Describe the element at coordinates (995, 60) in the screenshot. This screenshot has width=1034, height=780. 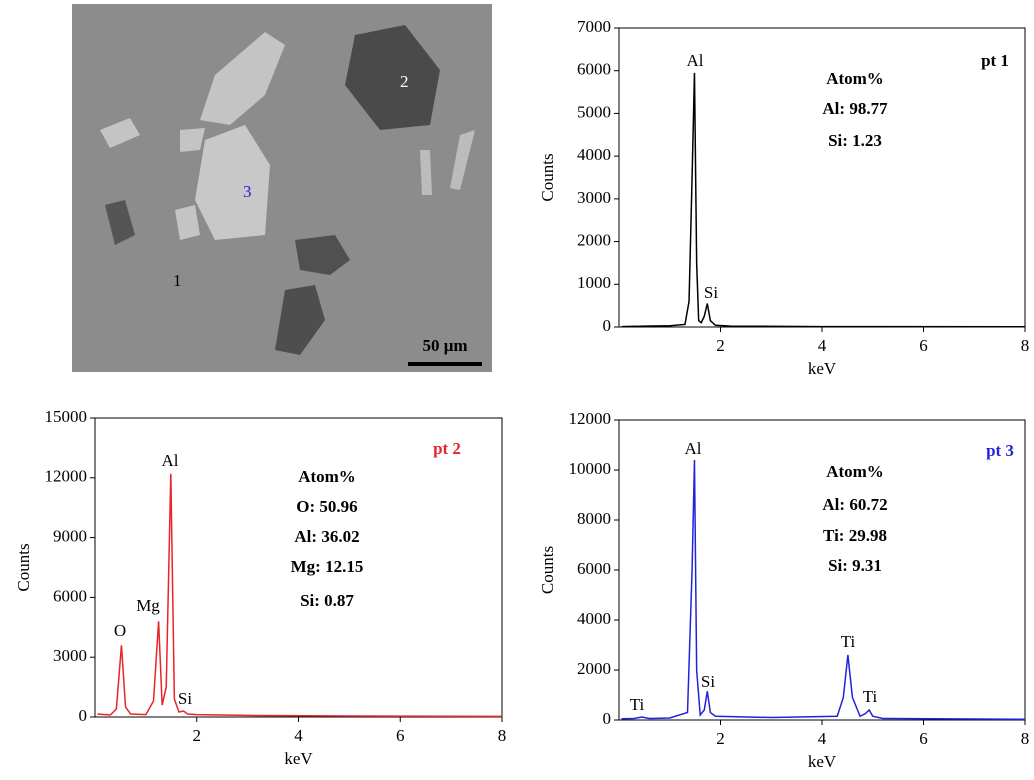
I see `panel-label: pt 1` at that location.